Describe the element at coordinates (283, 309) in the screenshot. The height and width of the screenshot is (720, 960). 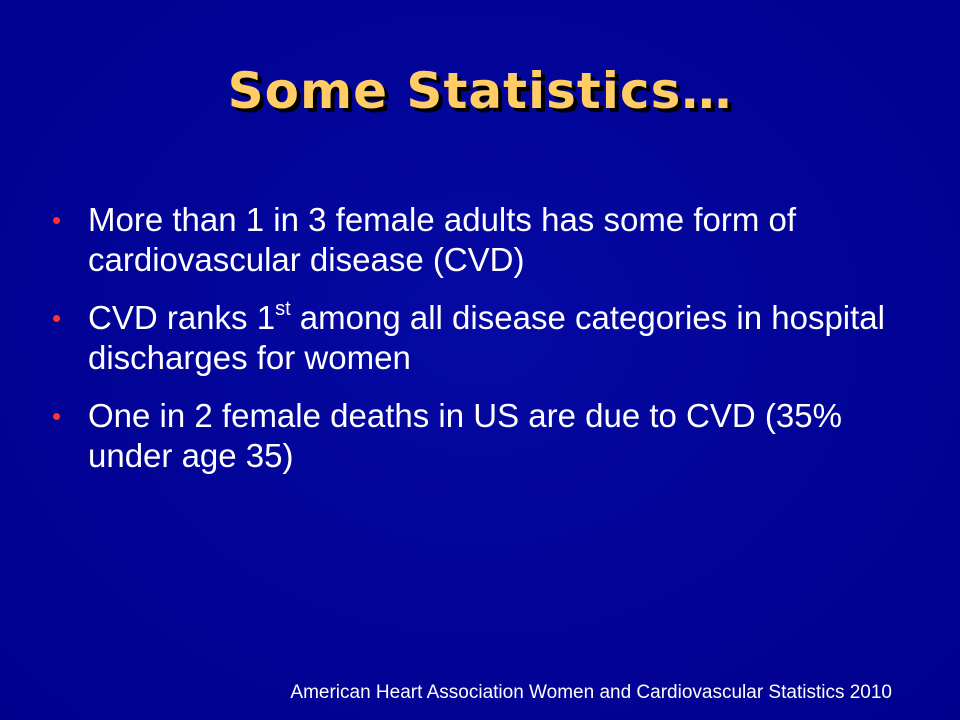
I see `ordinal-superscript: st` at that location.